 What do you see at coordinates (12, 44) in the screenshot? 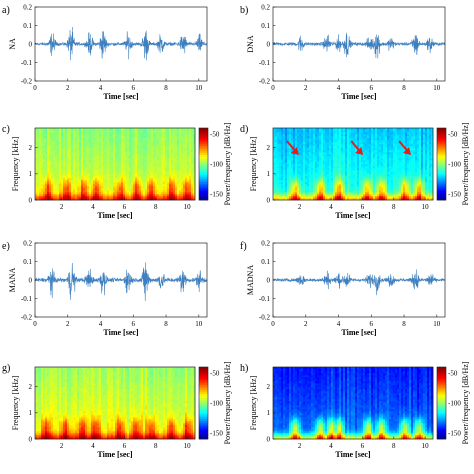
I see `y-axis-label: NA` at bounding box center [12, 44].